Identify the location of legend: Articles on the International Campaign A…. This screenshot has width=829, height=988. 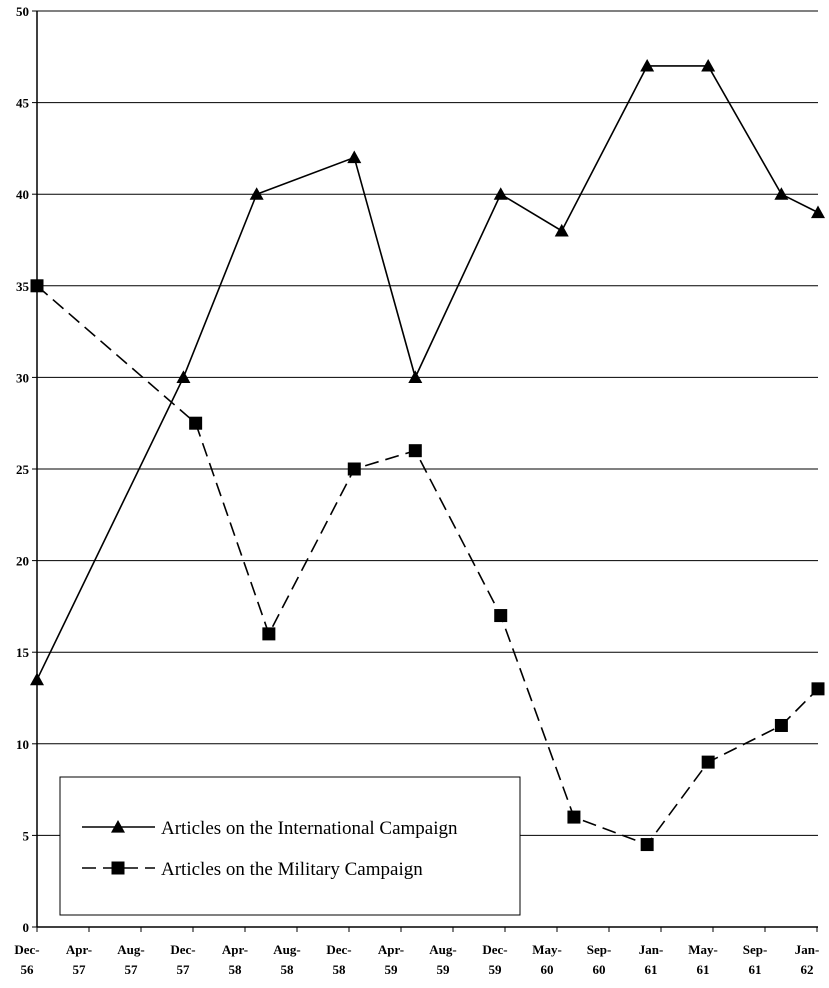
(290, 846).